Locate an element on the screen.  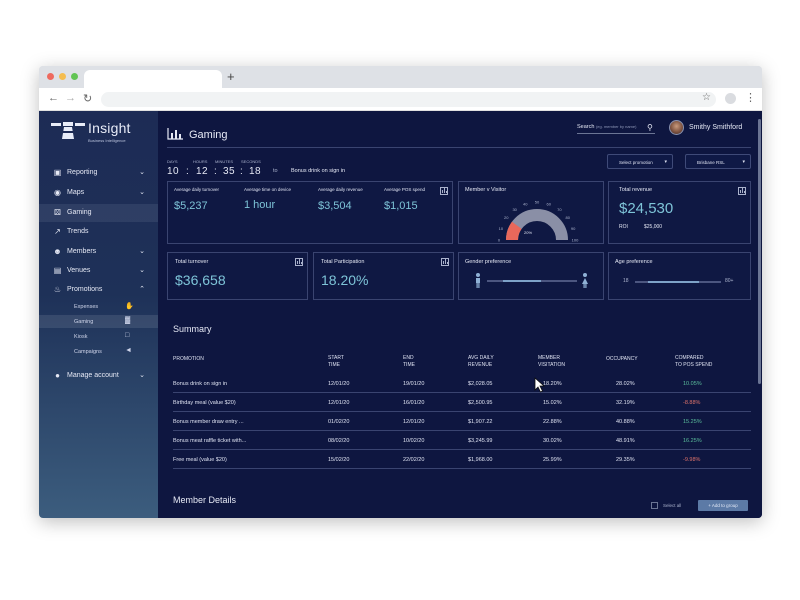
select-all-checkbox is located at coordinates (654, 505).